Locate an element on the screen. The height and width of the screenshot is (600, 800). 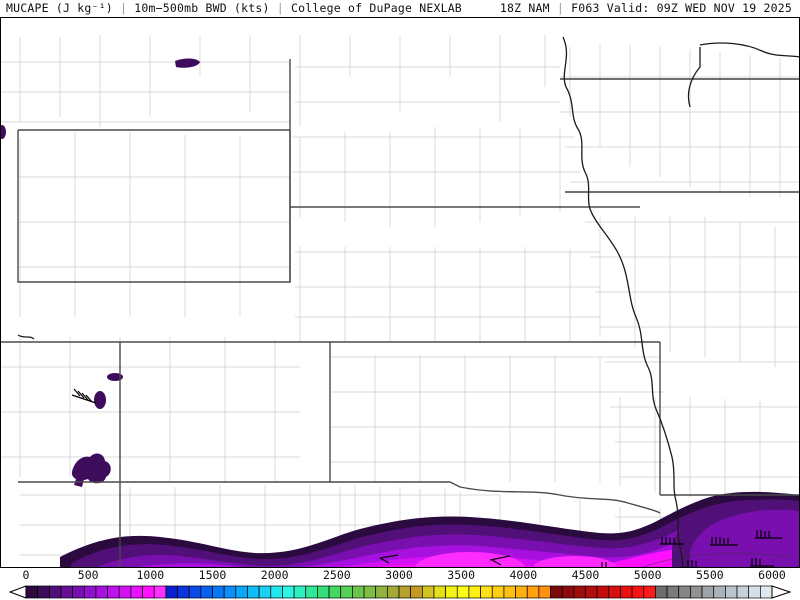
colorbar-tick-label: 3000 is located at coordinates (399, 575).